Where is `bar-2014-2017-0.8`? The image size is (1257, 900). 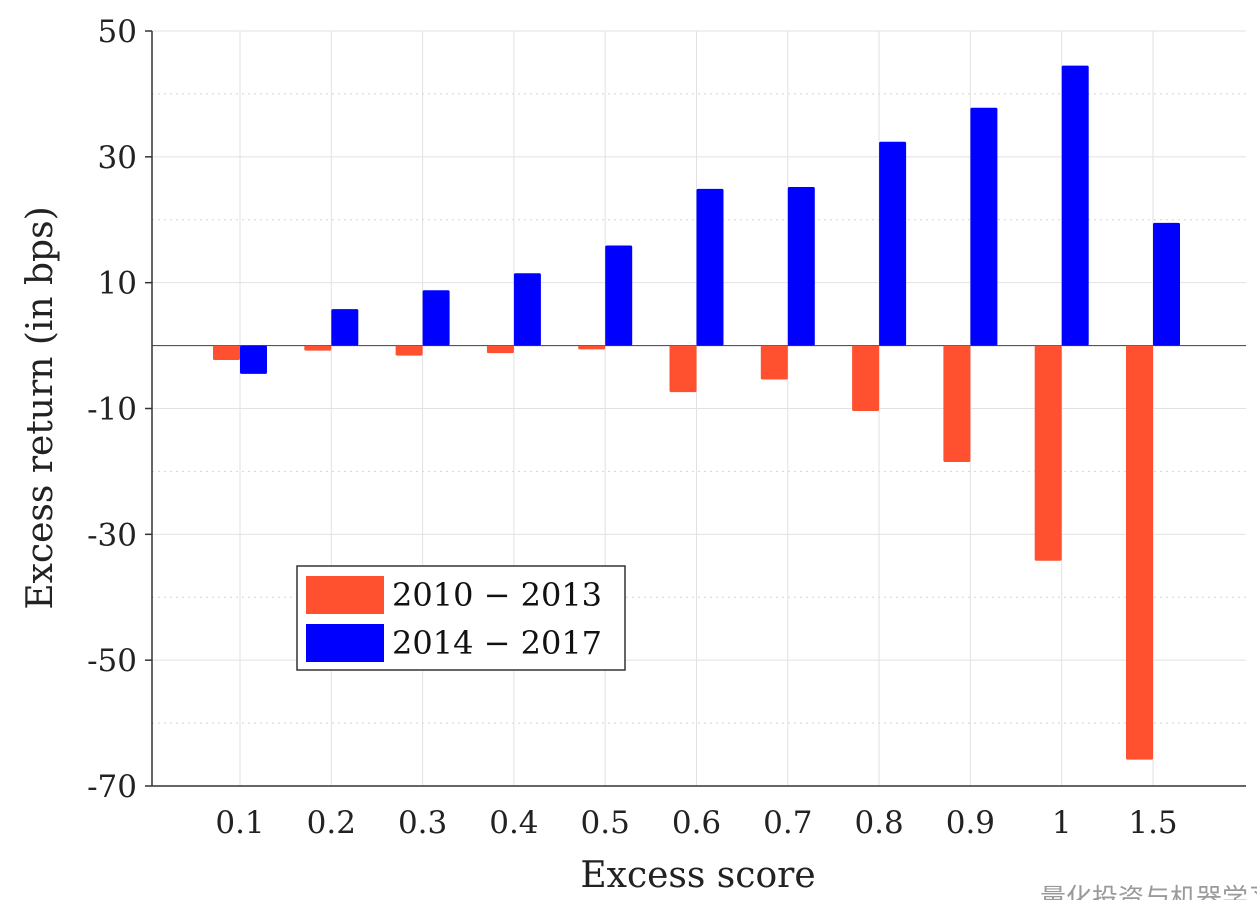
bar-2014-2017-0.8 is located at coordinates (893, 243).